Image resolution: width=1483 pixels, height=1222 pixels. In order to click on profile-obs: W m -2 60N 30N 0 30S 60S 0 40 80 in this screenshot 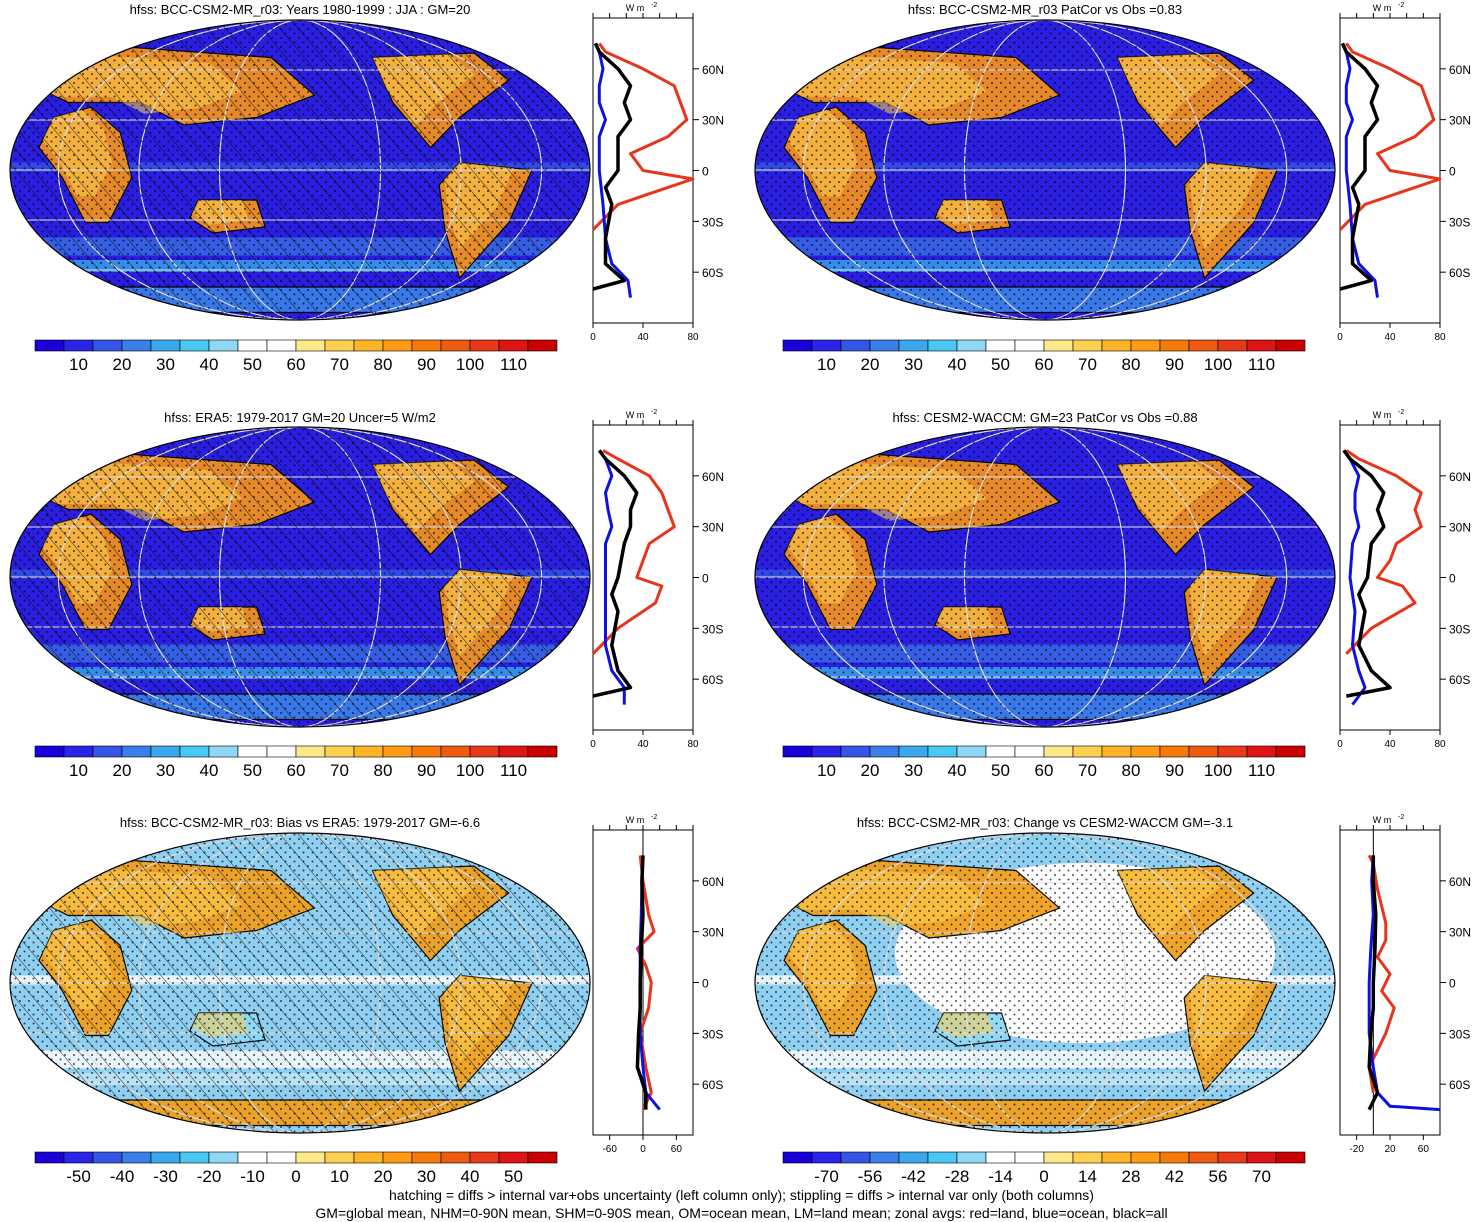, I will do `click(657, 579)`.